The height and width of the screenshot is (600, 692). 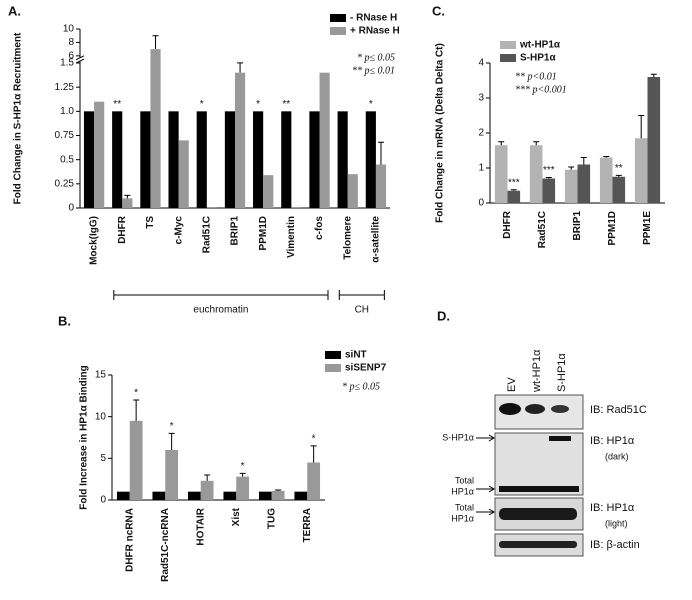 I want to click on x-tick-label: c-Myc, so click(x=178, y=230).